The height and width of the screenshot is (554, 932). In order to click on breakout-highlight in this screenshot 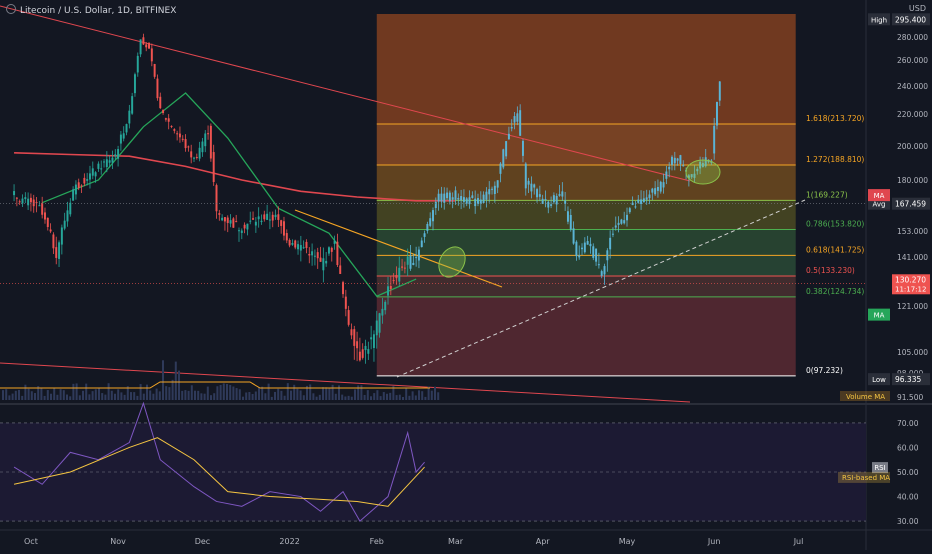, I will do `click(452, 262)`.